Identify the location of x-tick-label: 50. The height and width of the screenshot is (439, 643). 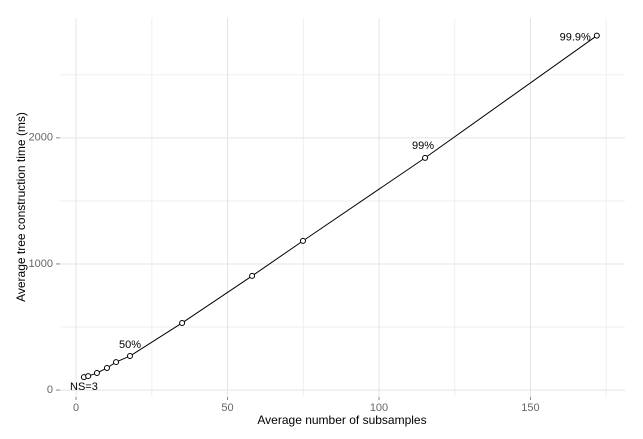
(227, 408).